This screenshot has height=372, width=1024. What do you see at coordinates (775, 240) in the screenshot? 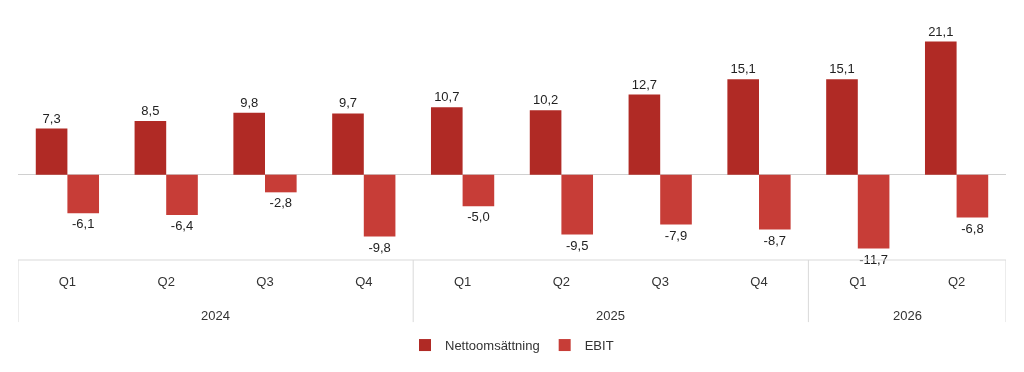
I see `data-label: -8,7` at bounding box center [775, 240].